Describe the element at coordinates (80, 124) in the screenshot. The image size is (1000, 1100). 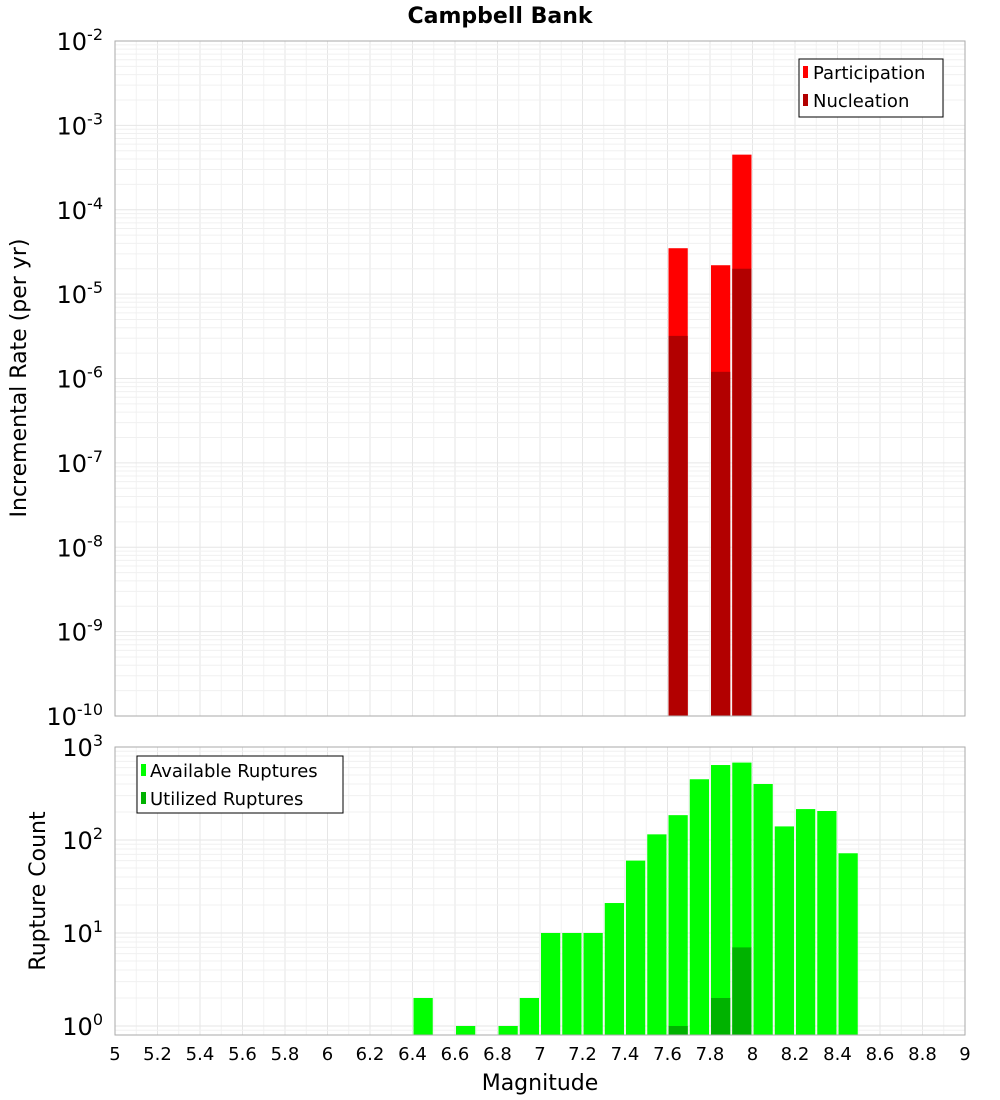
I see `top-y-tick-label: 10⁻³` at that location.